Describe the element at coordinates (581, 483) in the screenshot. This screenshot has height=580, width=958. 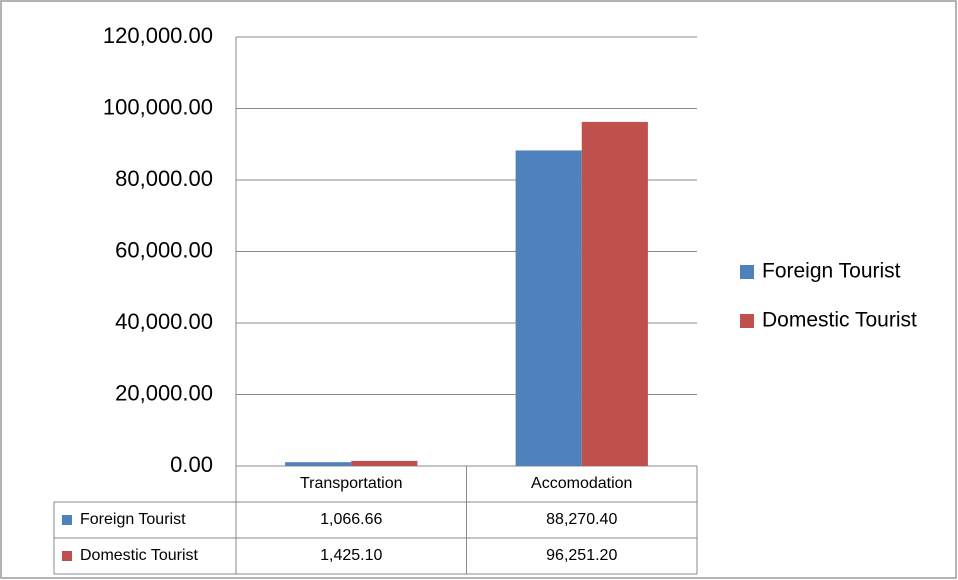
I see `x-tick-label: Accomodation` at that location.